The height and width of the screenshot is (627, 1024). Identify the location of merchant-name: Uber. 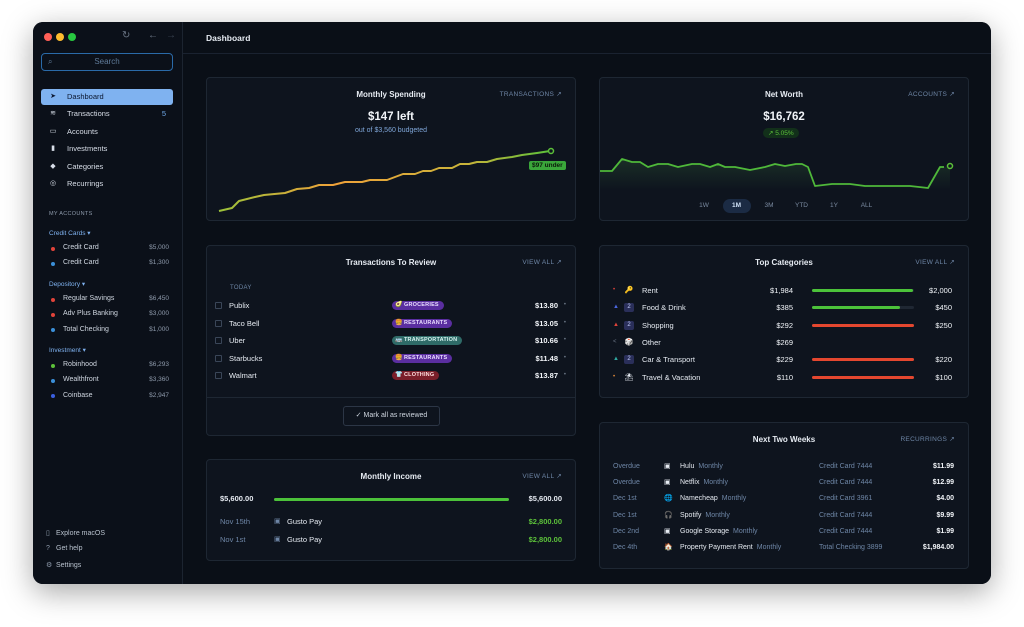
(237, 340).